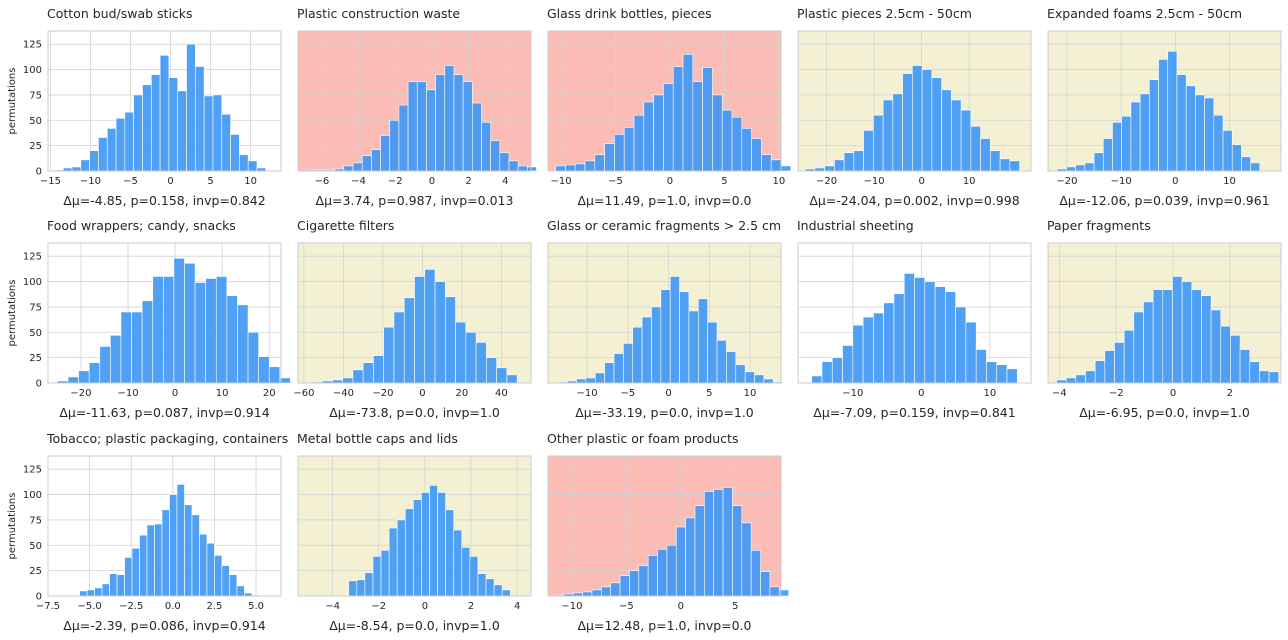 The height and width of the screenshot is (640, 1288). I want to click on x-axis-label: Δμ=3.74, p=0.987, invp=0.013, so click(415, 200).